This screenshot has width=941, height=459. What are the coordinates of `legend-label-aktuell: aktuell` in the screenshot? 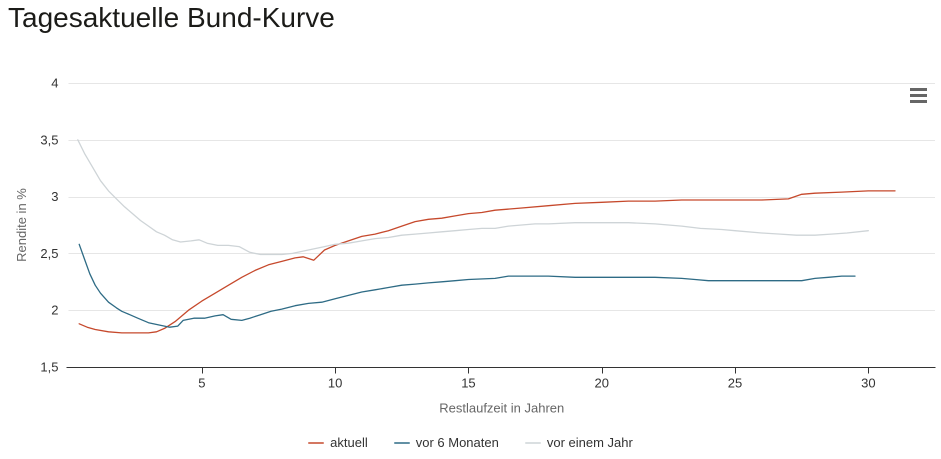 It's located at (349, 442).